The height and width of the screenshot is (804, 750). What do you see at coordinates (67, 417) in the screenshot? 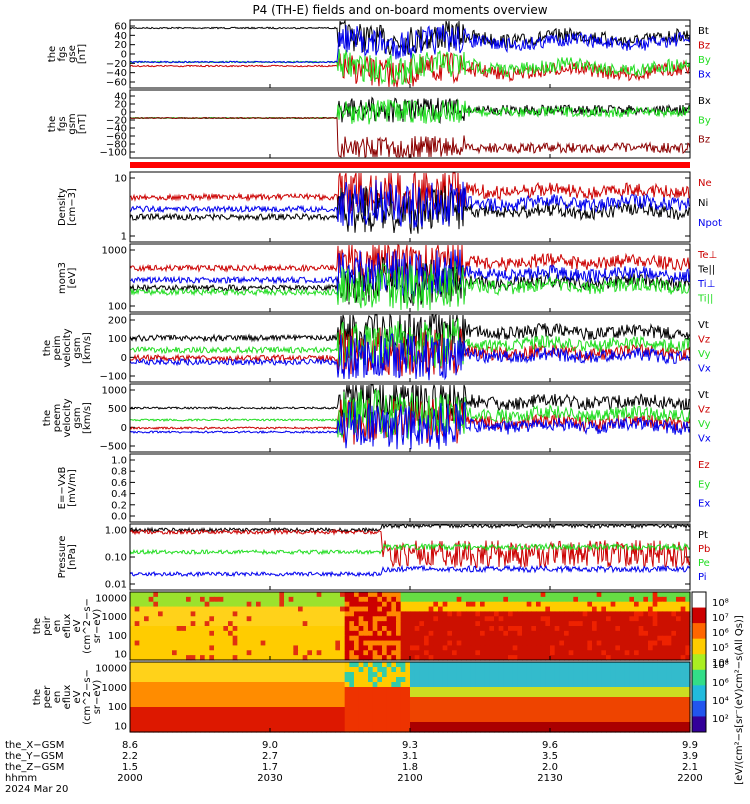
I see `panel-ylabel: thepeemvelocitygsm[km/s]` at bounding box center [67, 417].